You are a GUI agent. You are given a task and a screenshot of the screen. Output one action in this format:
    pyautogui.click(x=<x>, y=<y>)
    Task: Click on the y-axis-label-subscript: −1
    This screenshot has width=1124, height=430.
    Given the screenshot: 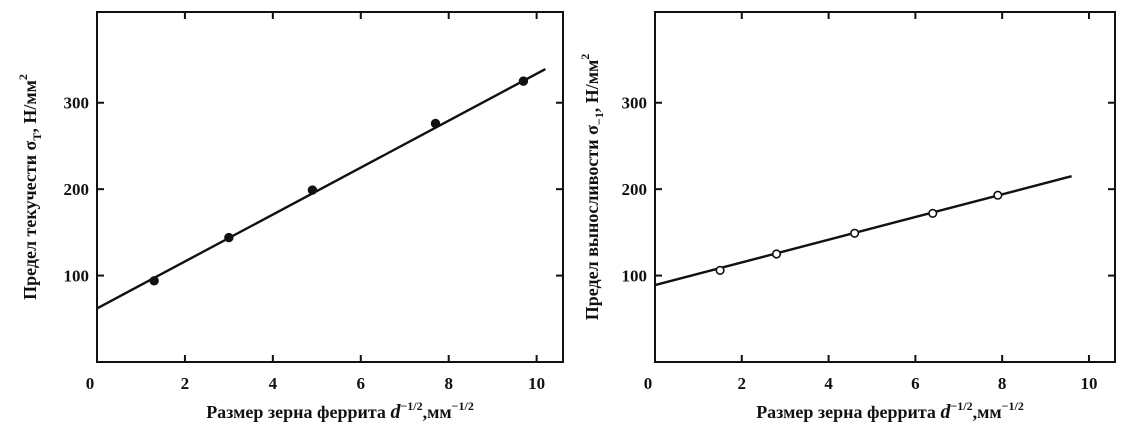 What is the action you would take?
    pyautogui.click(x=599, y=118)
    